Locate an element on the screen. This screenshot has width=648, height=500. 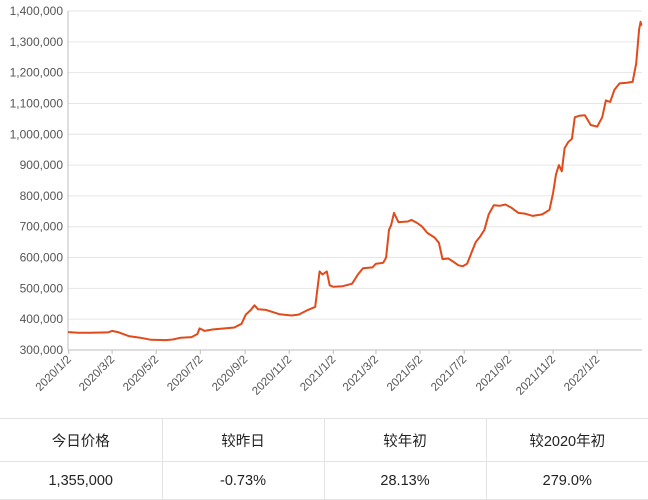
x-tick-label: 2021/1/2 is located at coordinates (318, 374).